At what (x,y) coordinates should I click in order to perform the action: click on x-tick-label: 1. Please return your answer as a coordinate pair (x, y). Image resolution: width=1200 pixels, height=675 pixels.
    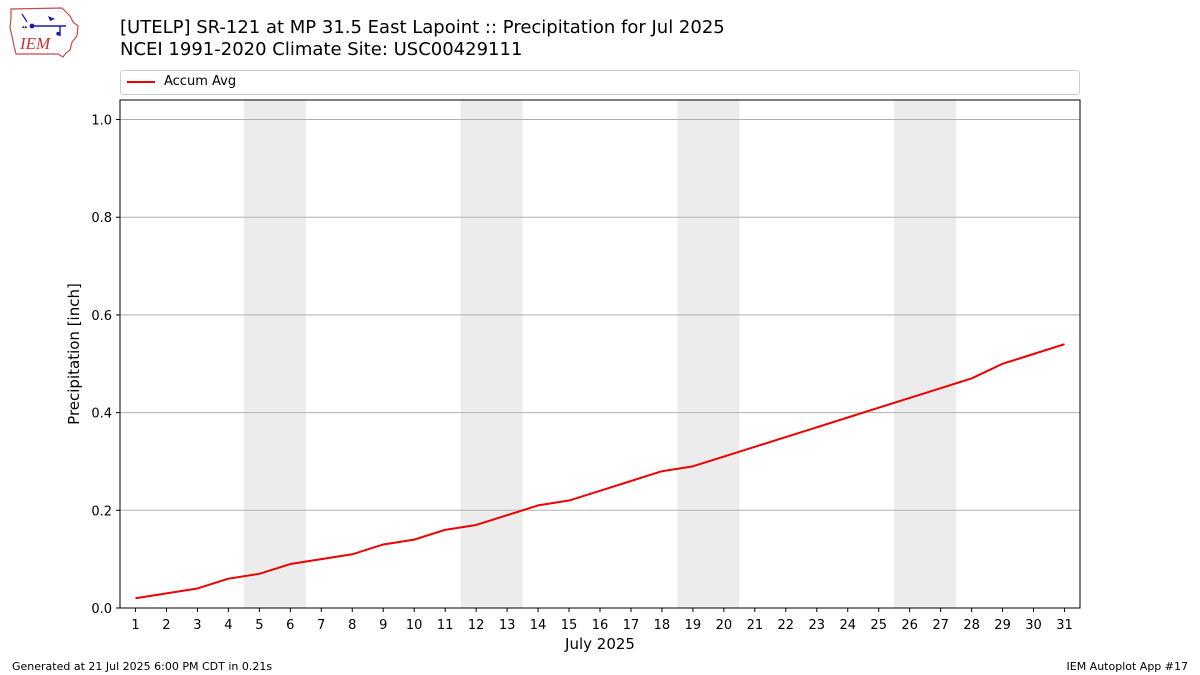
    Looking at the image, I should click on (135, 625).